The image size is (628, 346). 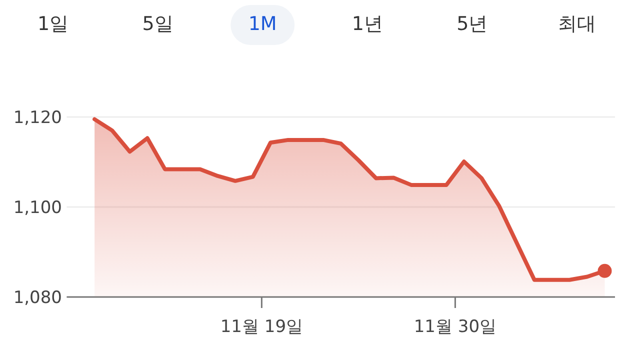 What do you see at coordinates (53, 24) in the screenshot?
I see `text: 1일` at bounding box center [53, 24].